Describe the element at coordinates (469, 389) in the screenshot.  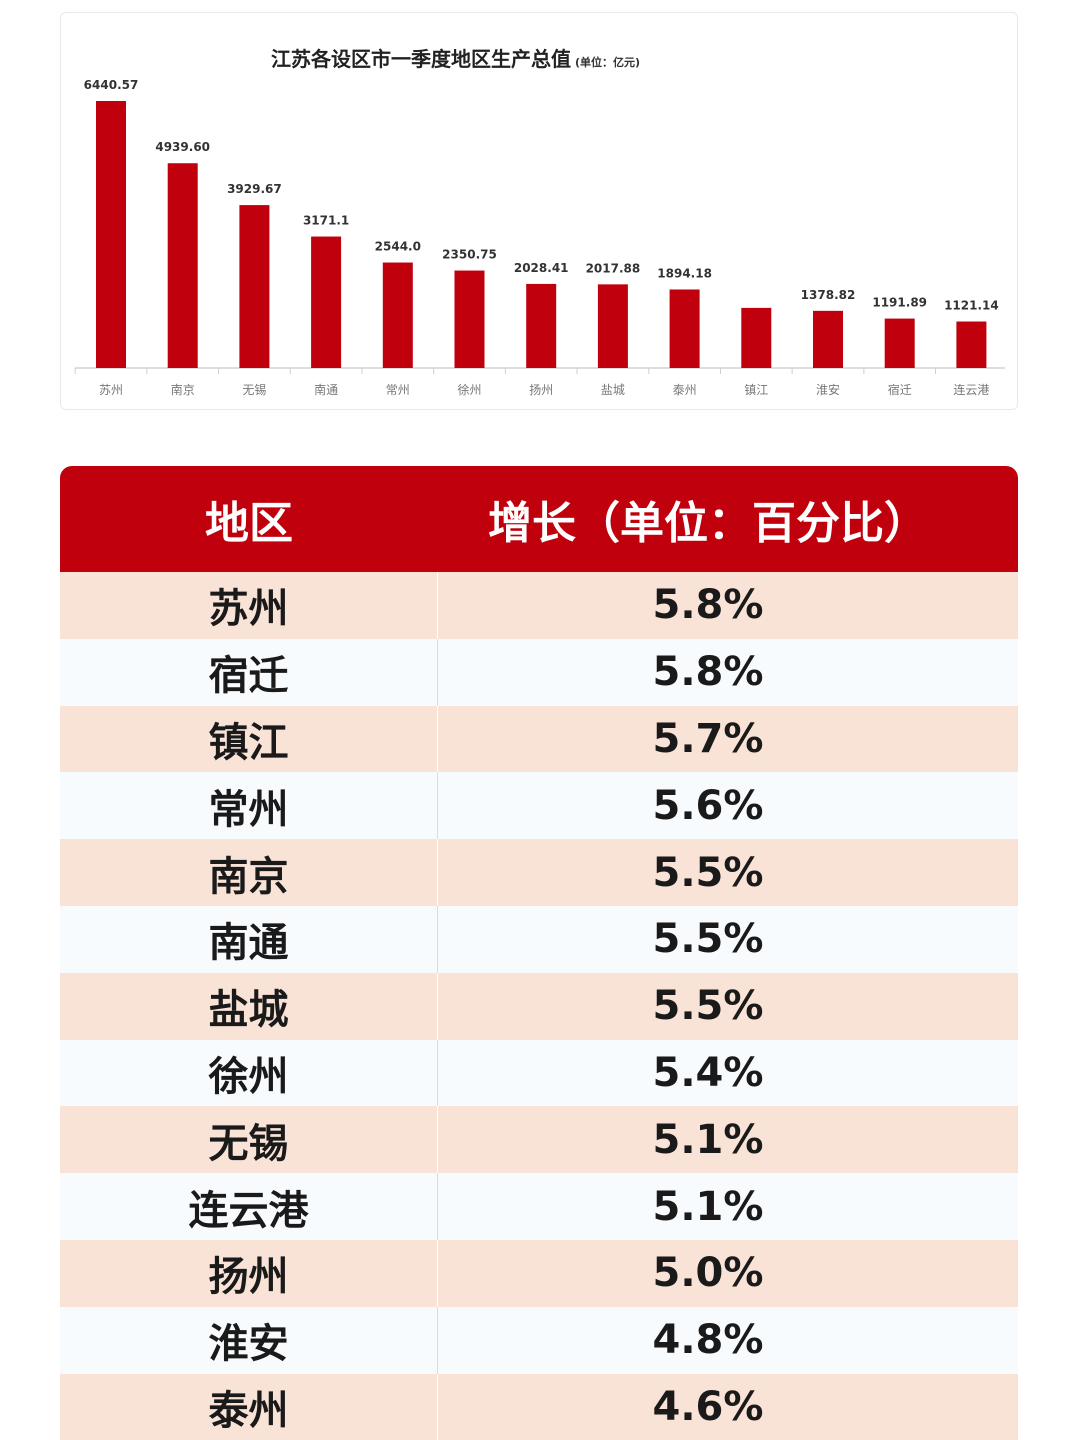
I see `category-label: 徐州` at that location.